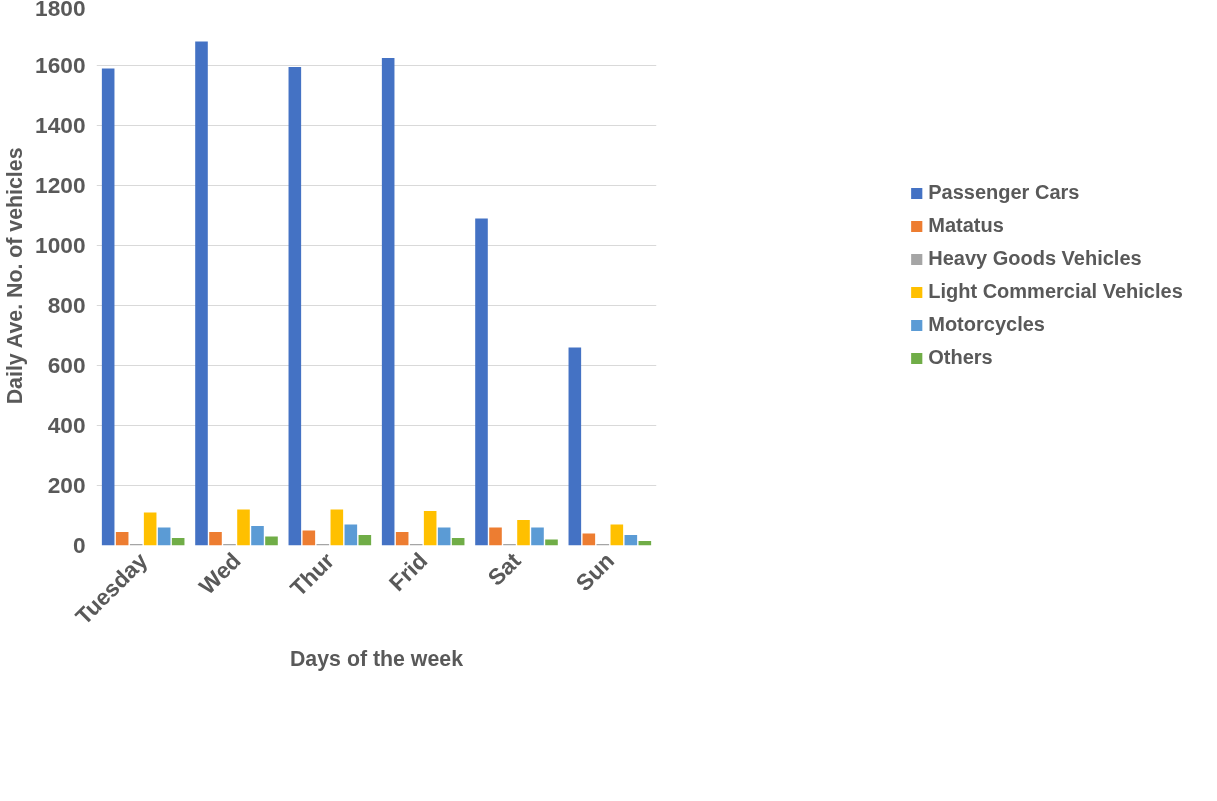 This screenshot has width=1217, height=801. I want to click on y-tick-label: 1000, so click(60, 245).